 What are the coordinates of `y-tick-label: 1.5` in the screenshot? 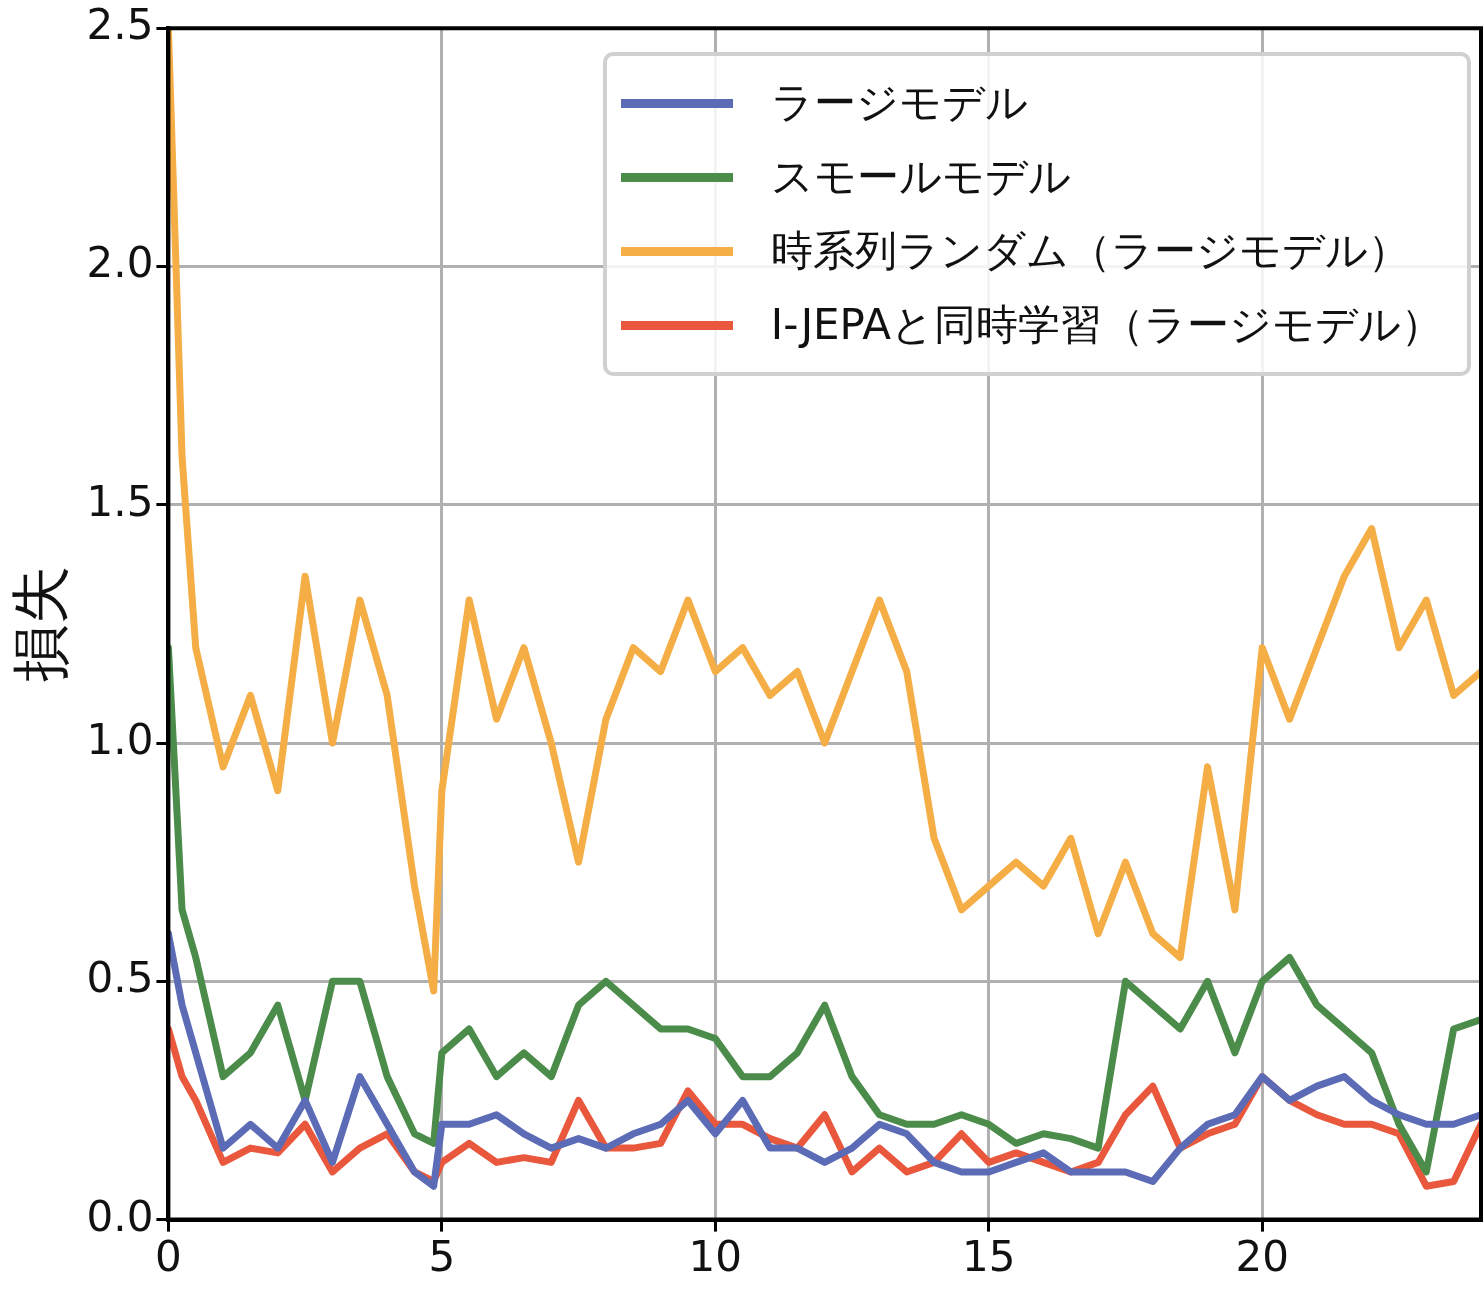 It's located at (120, 501).